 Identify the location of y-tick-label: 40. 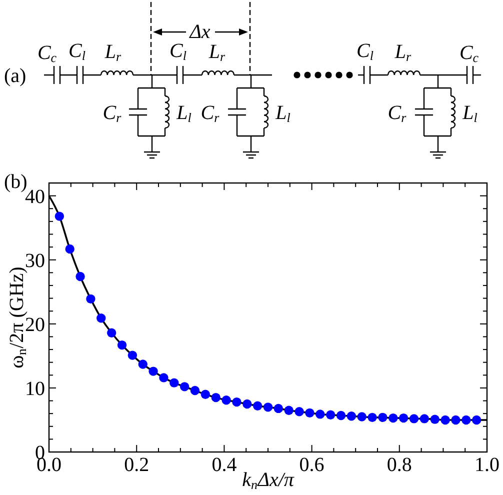
(35, 197).